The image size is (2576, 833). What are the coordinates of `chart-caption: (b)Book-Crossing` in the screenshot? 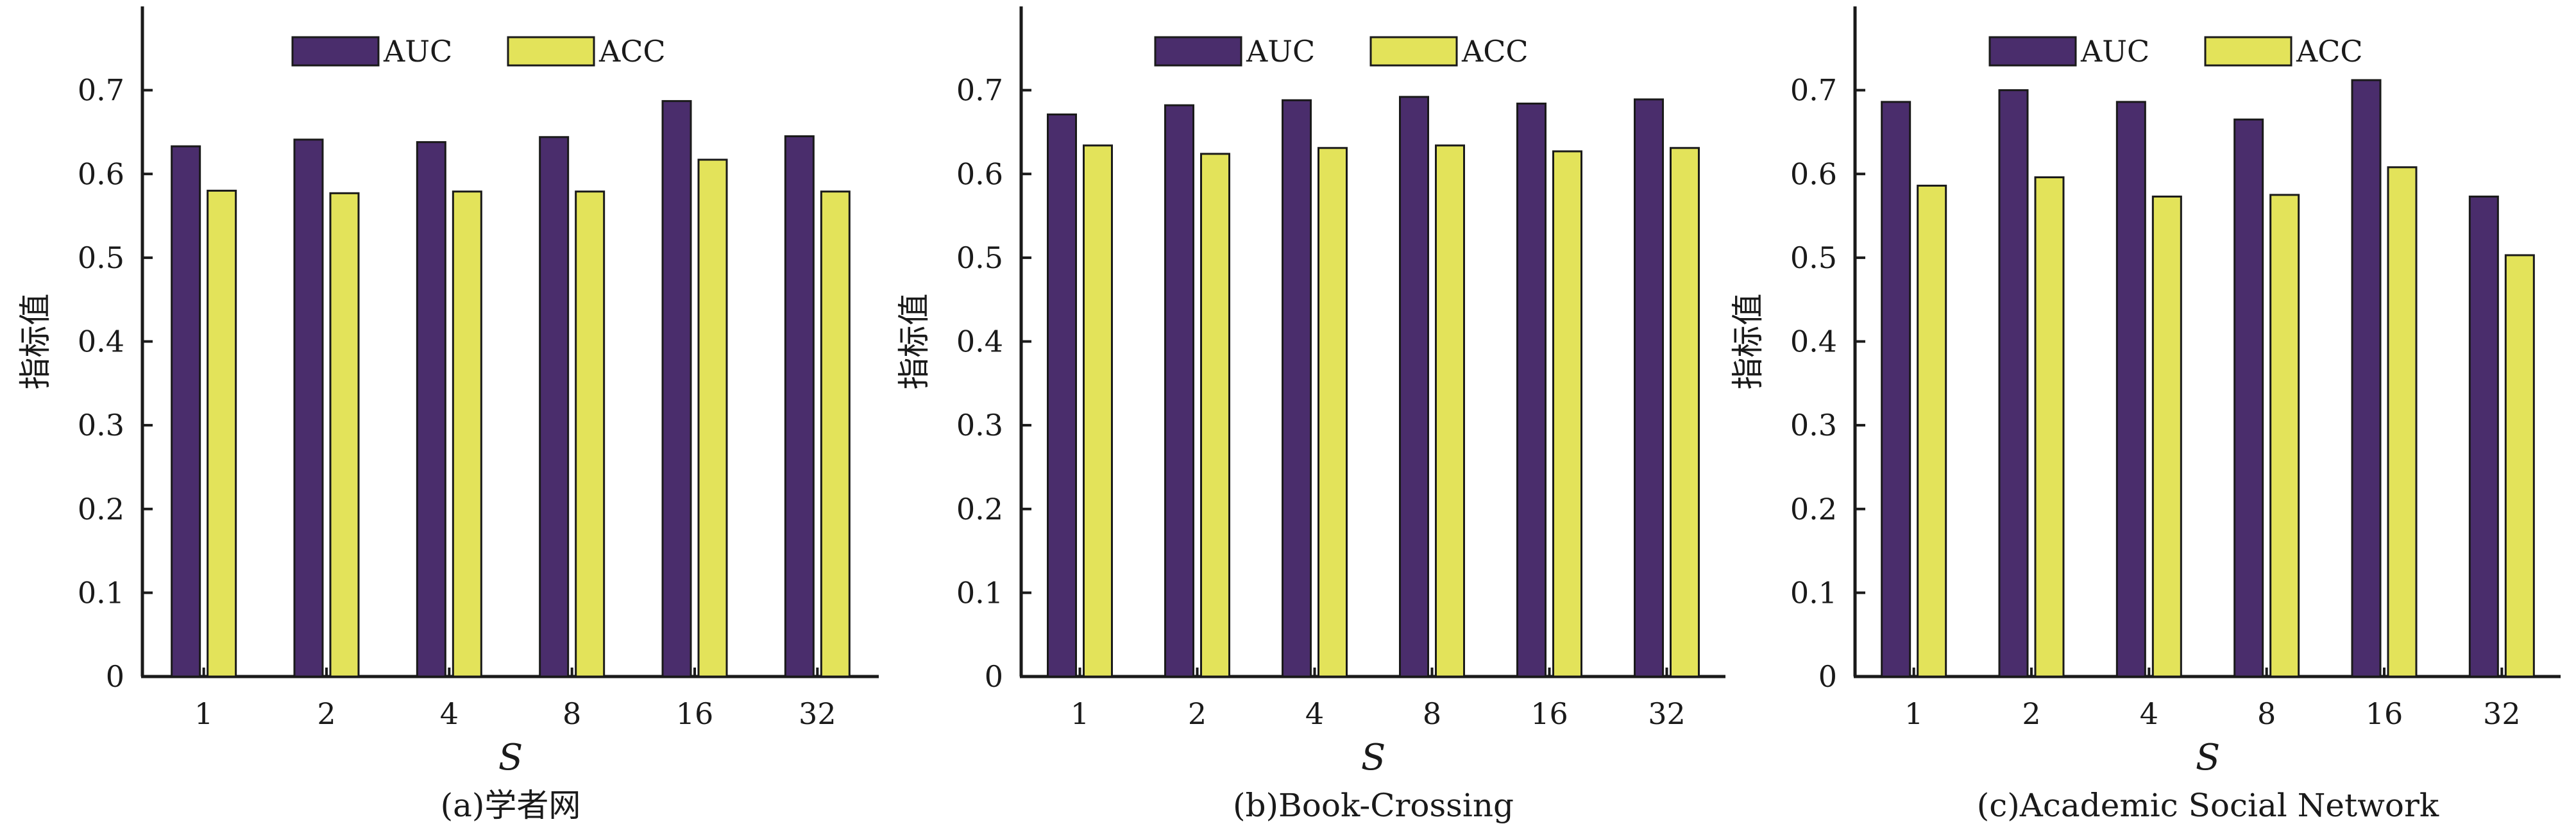 It's located at (1373, 805).